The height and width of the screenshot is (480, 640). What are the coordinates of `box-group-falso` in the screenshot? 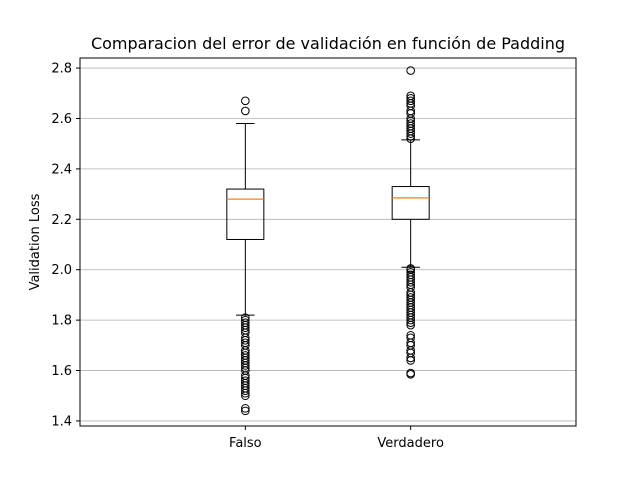 It's located at (245, 256).